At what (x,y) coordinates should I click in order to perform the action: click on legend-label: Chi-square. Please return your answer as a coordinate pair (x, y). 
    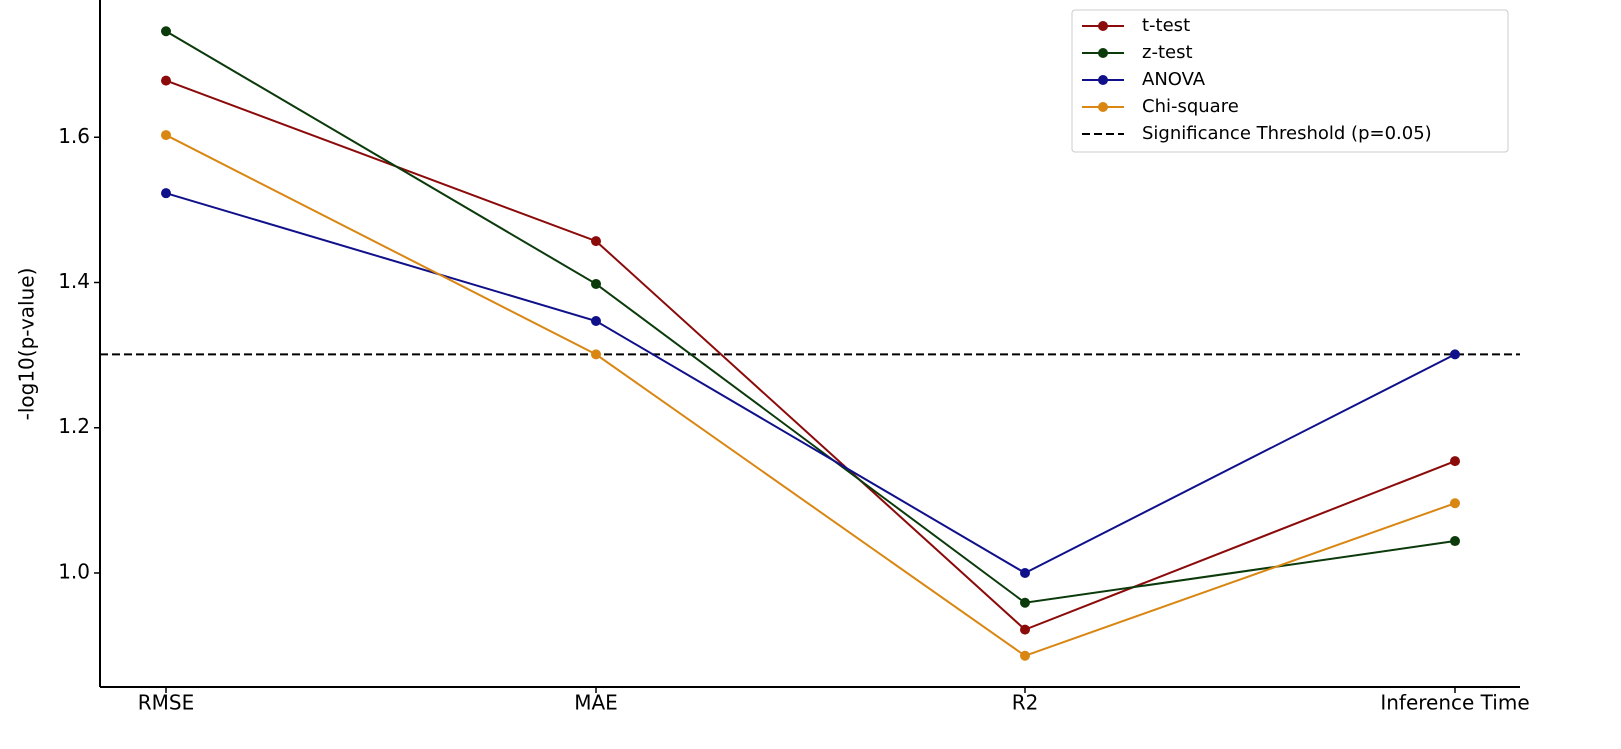
    Looking at the image, I should click on (1190, 106).